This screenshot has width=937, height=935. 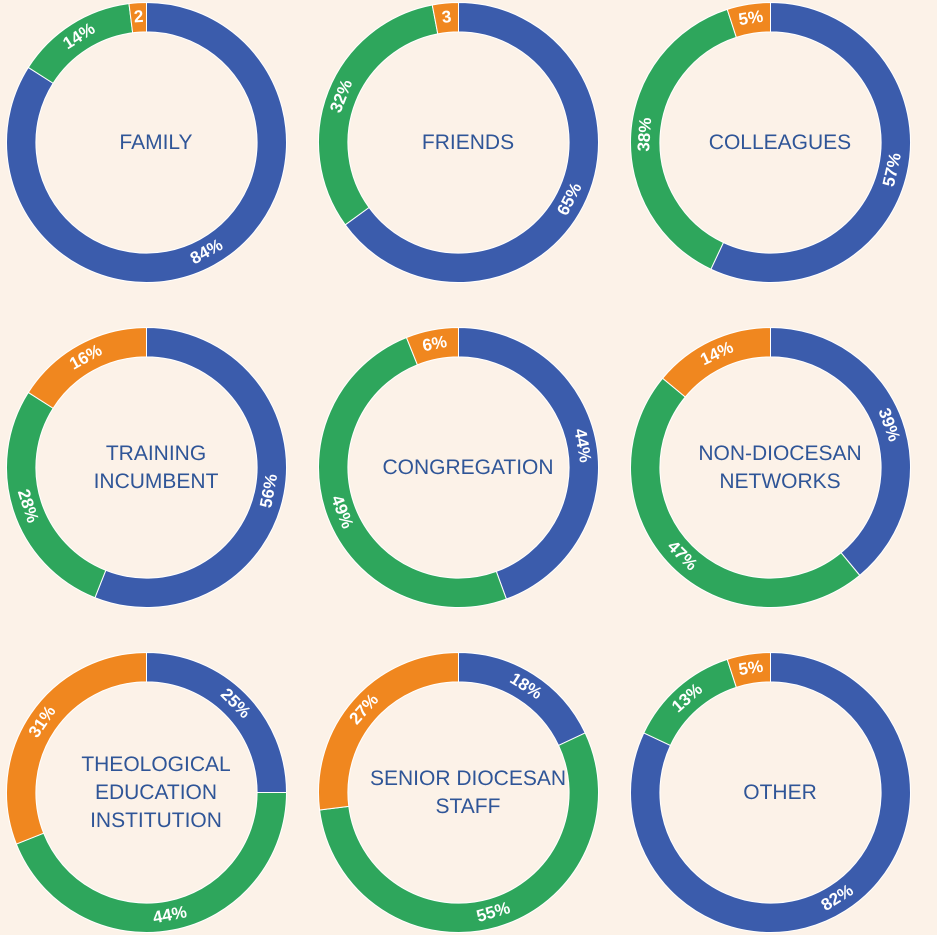 I want to click on data-label: 6%, so click(x=434, y=344).